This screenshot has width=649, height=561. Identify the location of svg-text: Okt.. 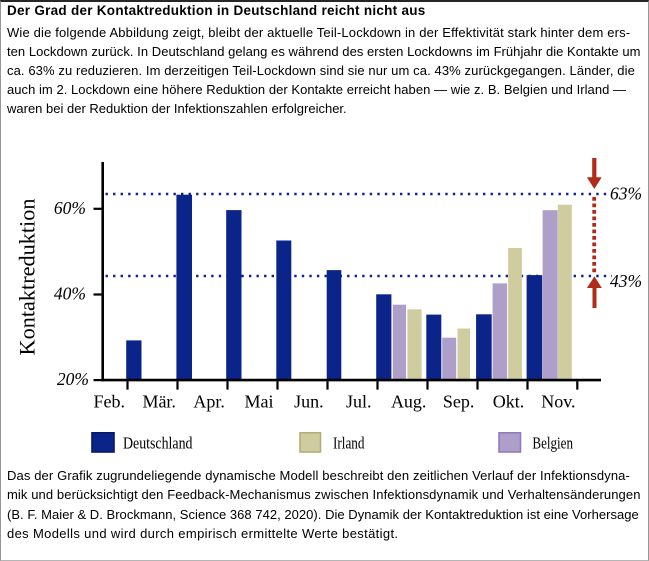
(509, 402).